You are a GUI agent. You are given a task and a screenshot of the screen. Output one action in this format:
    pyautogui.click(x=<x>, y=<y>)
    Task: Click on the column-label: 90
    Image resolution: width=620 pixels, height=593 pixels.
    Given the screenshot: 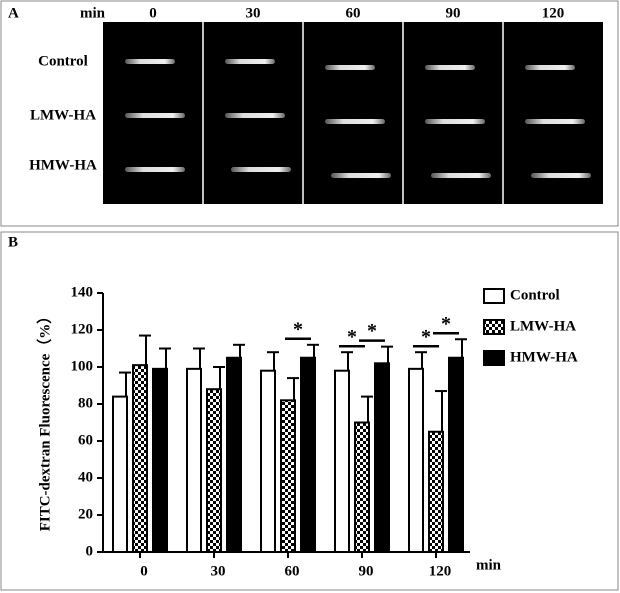 What is the action you would take?
    pyautogui.click(x=453, y=13)
    